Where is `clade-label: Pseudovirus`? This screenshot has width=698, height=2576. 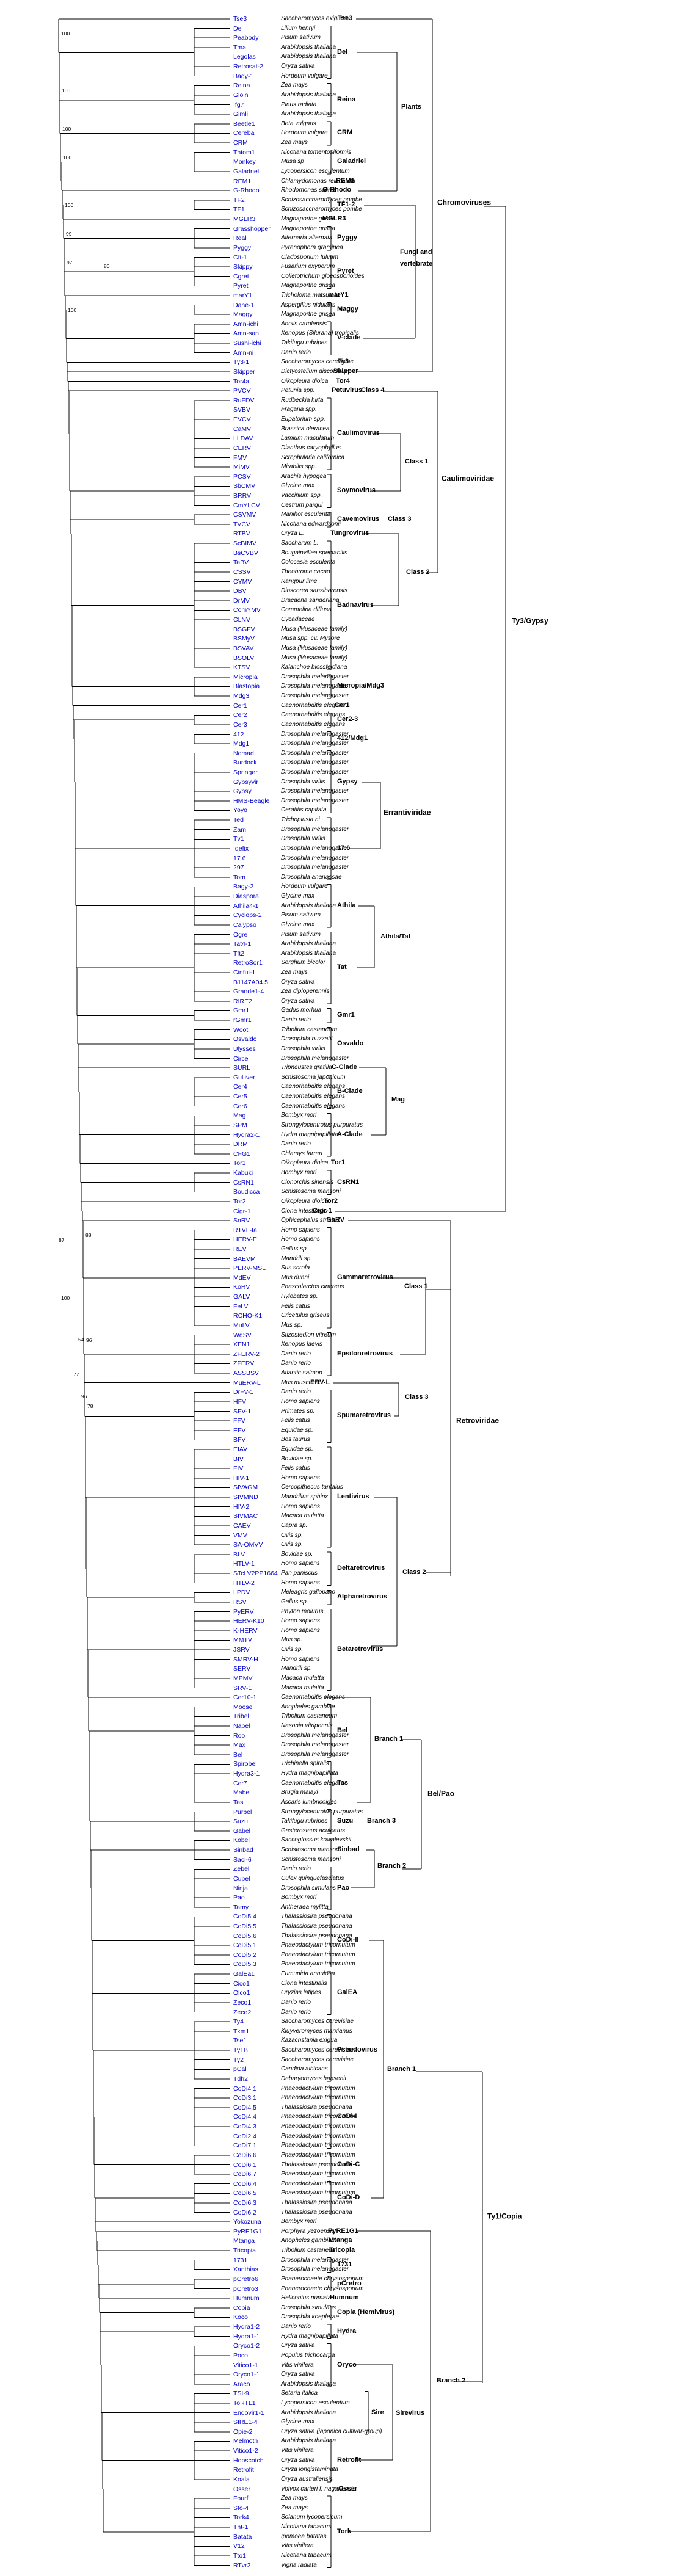 clade-label: Pseudovirus is located at coordinates (357, 2050).